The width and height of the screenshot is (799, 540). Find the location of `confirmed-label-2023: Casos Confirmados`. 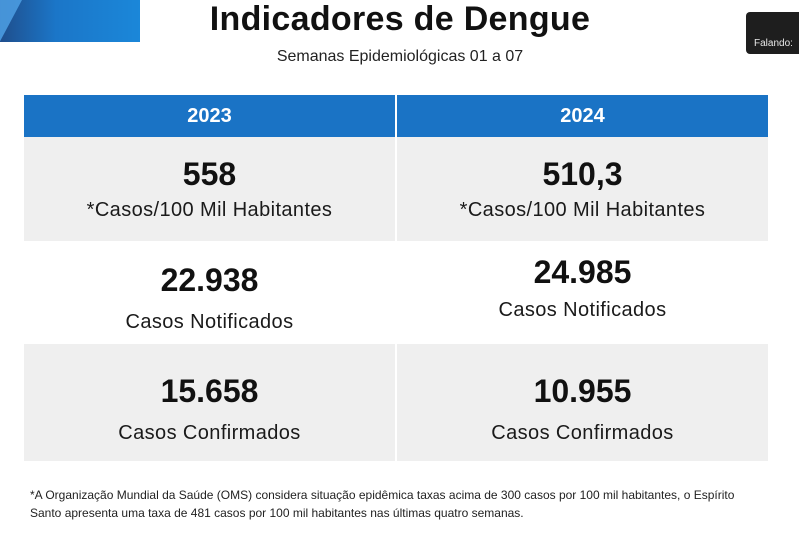

confirmed-label-2023: Casos Confirmados is located at coordinates (209, 433).